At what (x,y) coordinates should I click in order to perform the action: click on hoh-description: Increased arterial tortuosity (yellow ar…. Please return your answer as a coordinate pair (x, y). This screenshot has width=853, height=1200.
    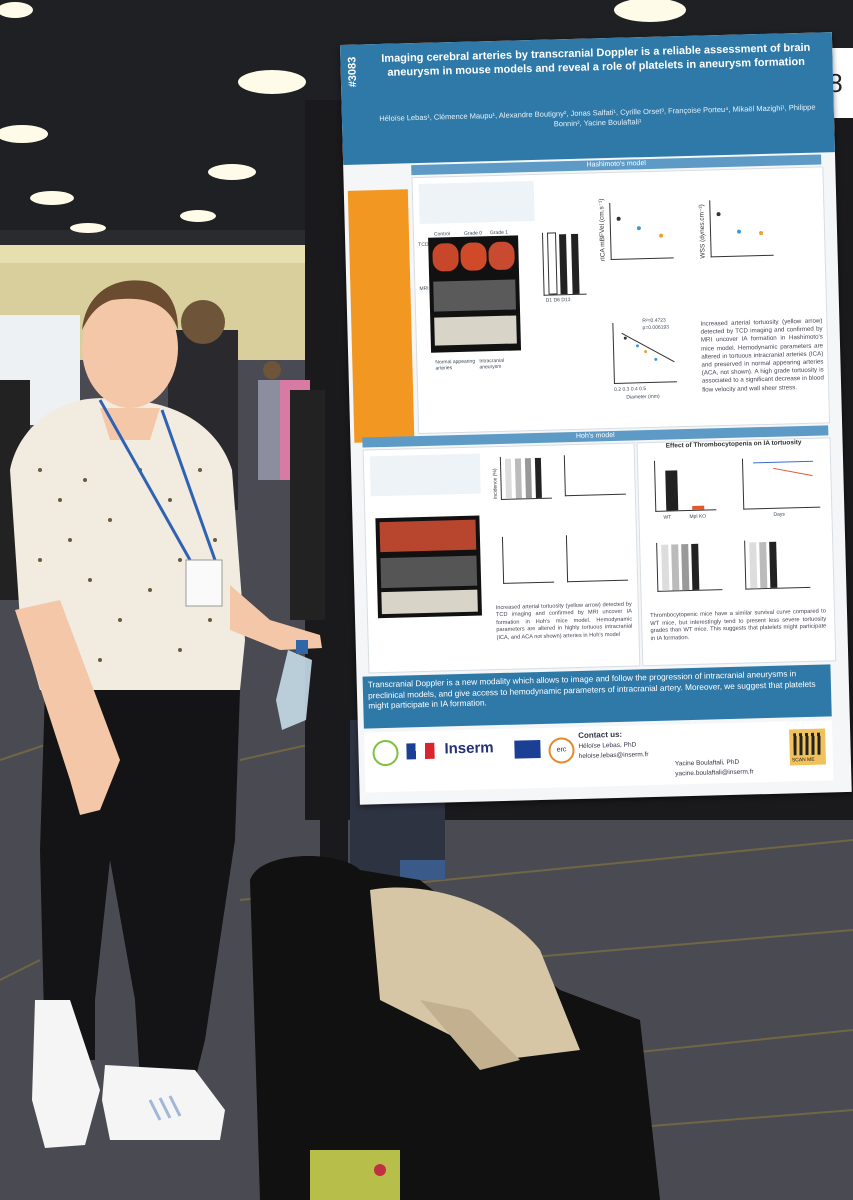
    Looking at the image, I should click on (564, 621).